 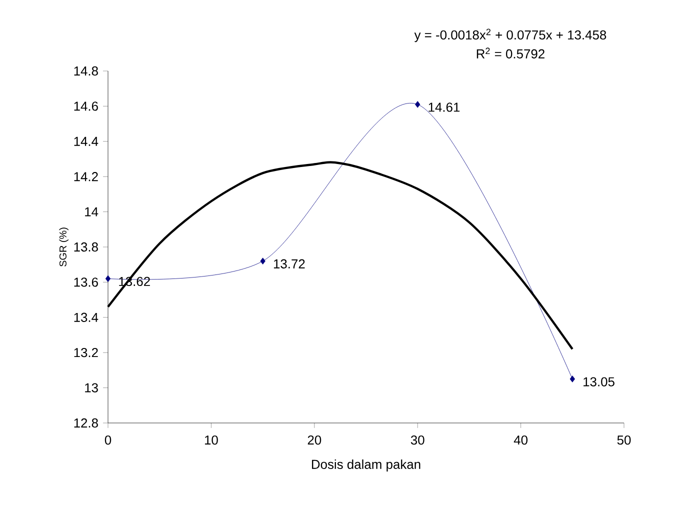 What do you see at coordinates (86, 247) in the screenshot?
I see `y-tick-label: 13.8` at bounding box center [86, 247].